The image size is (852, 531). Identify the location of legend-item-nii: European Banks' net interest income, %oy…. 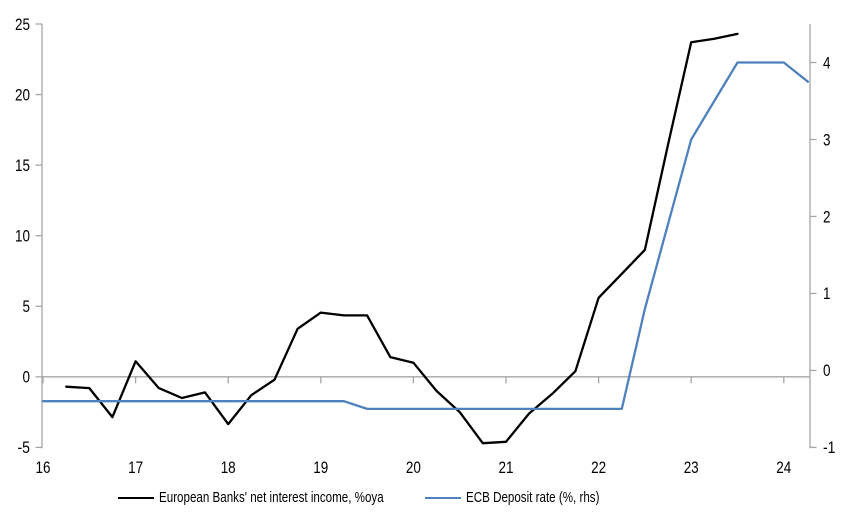
(279, 497).